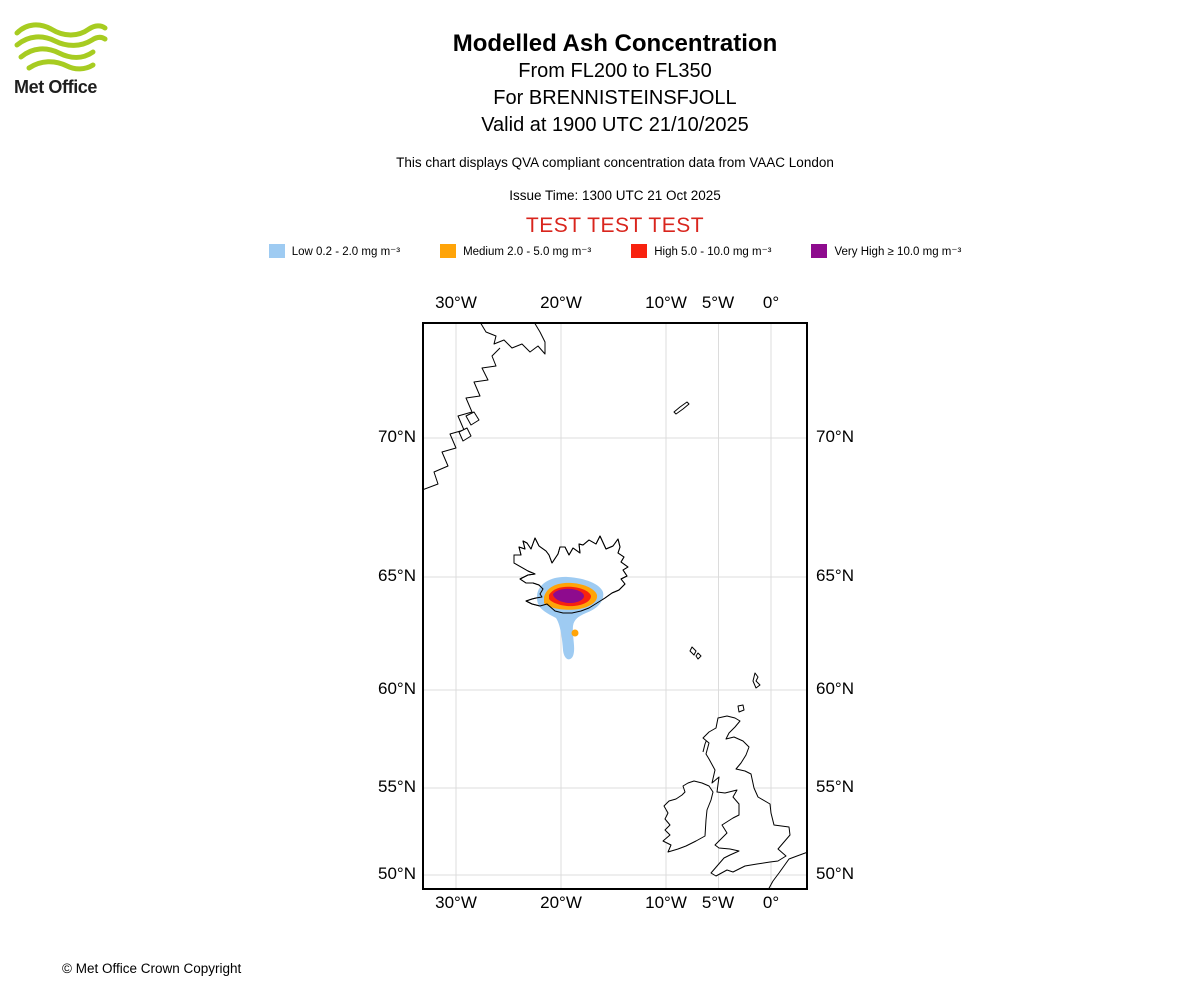 Image resolution: width=1200 pixels, height=1000 pixels. I want to click on lat-label-right-70n: 70°N, so click(835, 436).